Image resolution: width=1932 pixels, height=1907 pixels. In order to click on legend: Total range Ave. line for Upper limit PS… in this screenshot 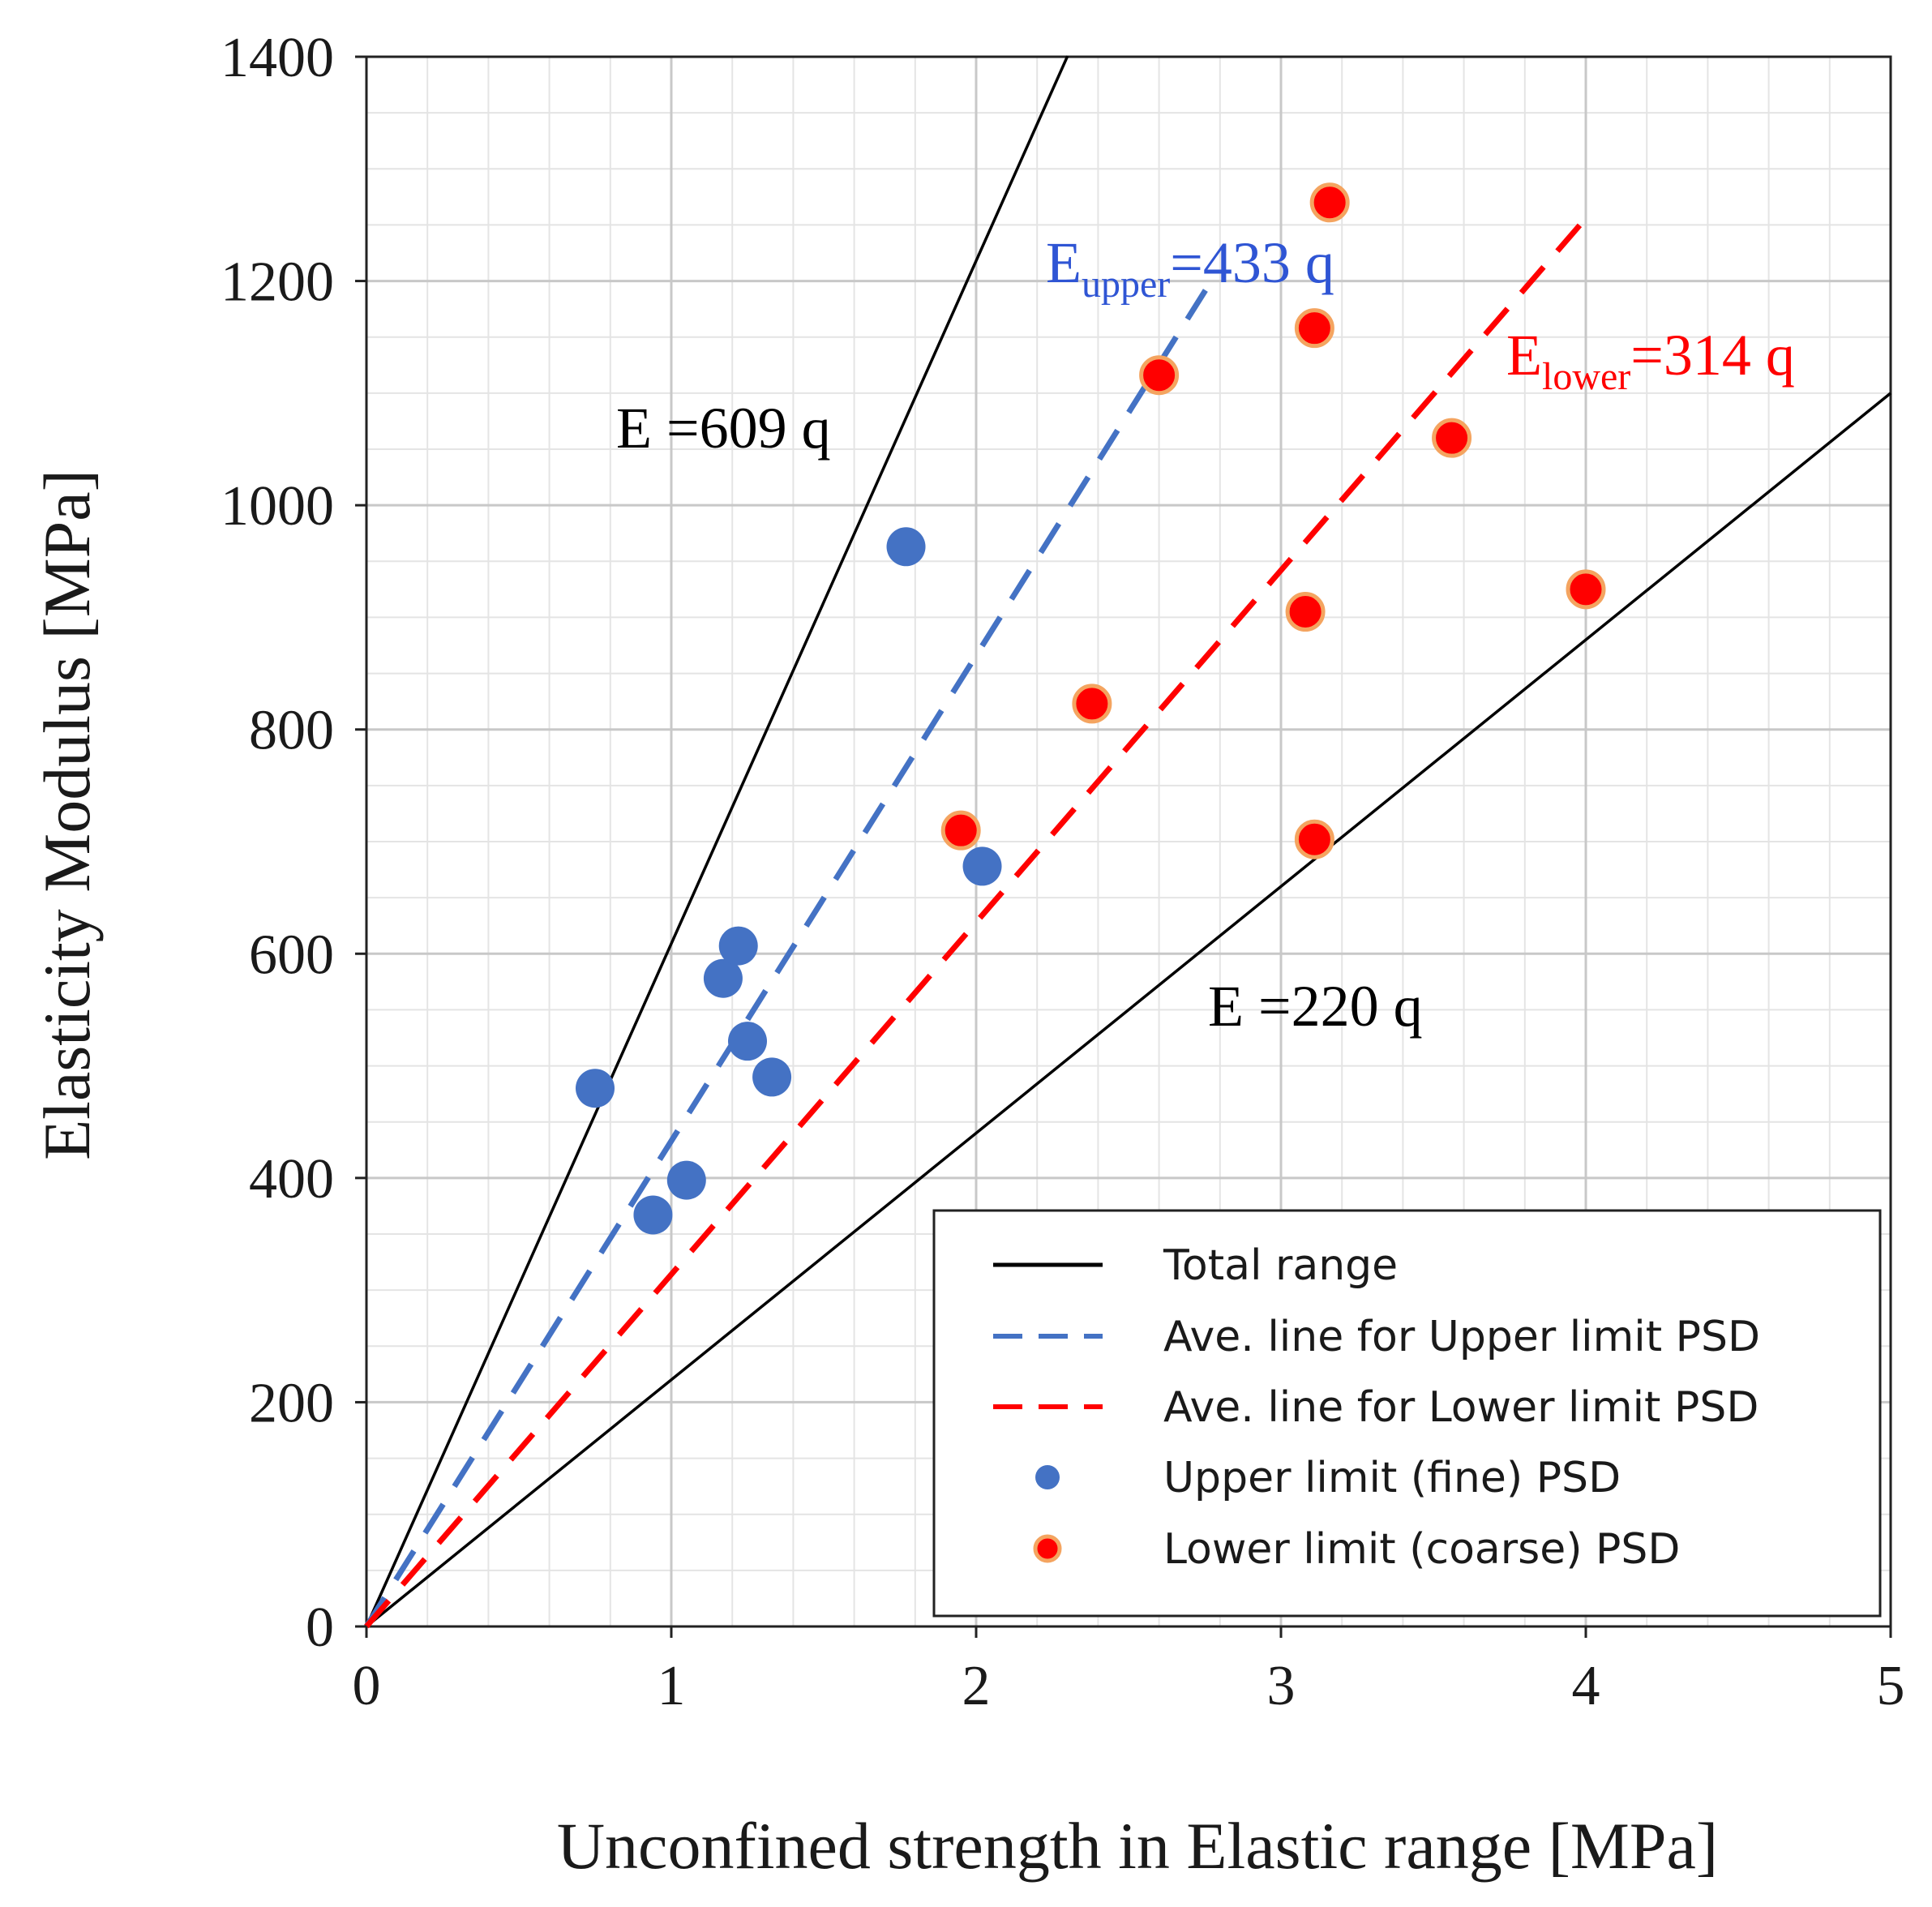, I will do `click(1407, 1413)`.